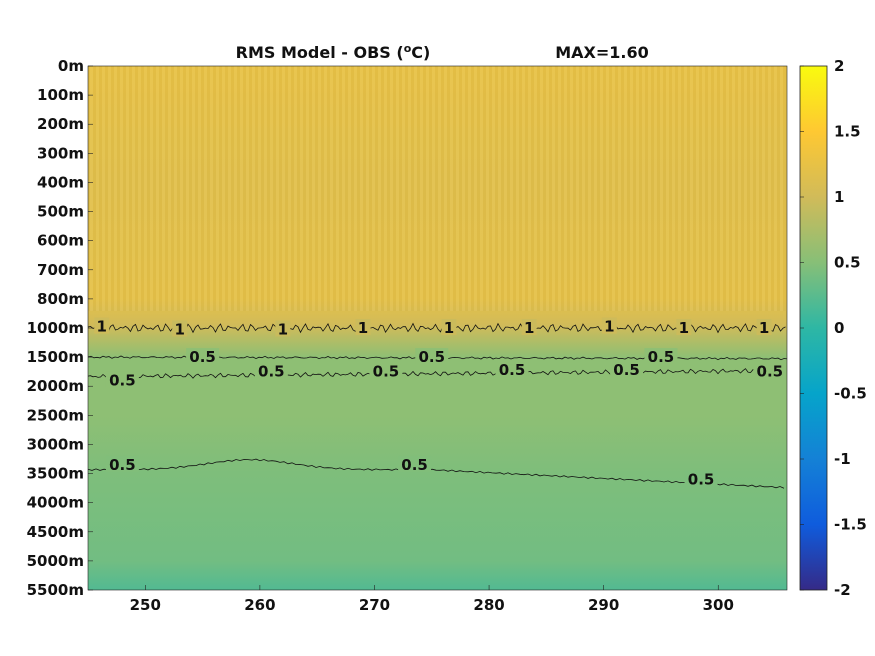 This screenshot has width=875, height=656. I want to click on y-tick-label: 300m, so click(60, 153).